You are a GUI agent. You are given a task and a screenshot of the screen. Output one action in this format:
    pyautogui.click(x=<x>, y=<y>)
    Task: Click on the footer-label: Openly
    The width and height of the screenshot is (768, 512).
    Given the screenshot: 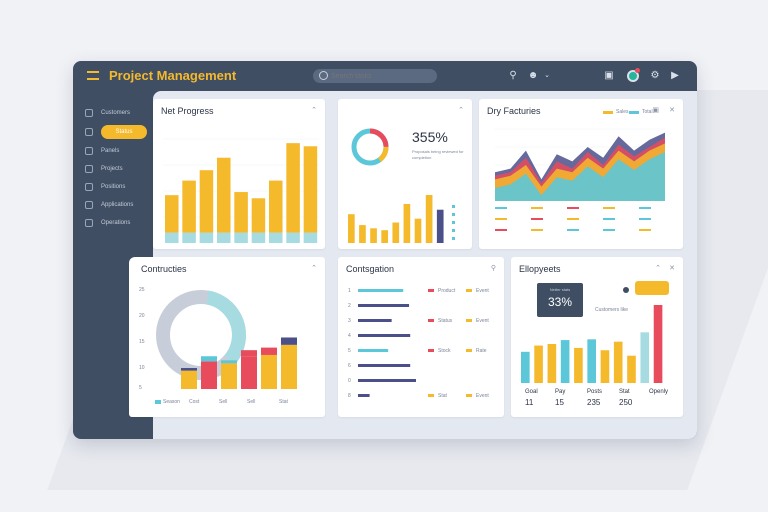 What is the action you would take?
    pyautogui.click(x=659, y=392)
    